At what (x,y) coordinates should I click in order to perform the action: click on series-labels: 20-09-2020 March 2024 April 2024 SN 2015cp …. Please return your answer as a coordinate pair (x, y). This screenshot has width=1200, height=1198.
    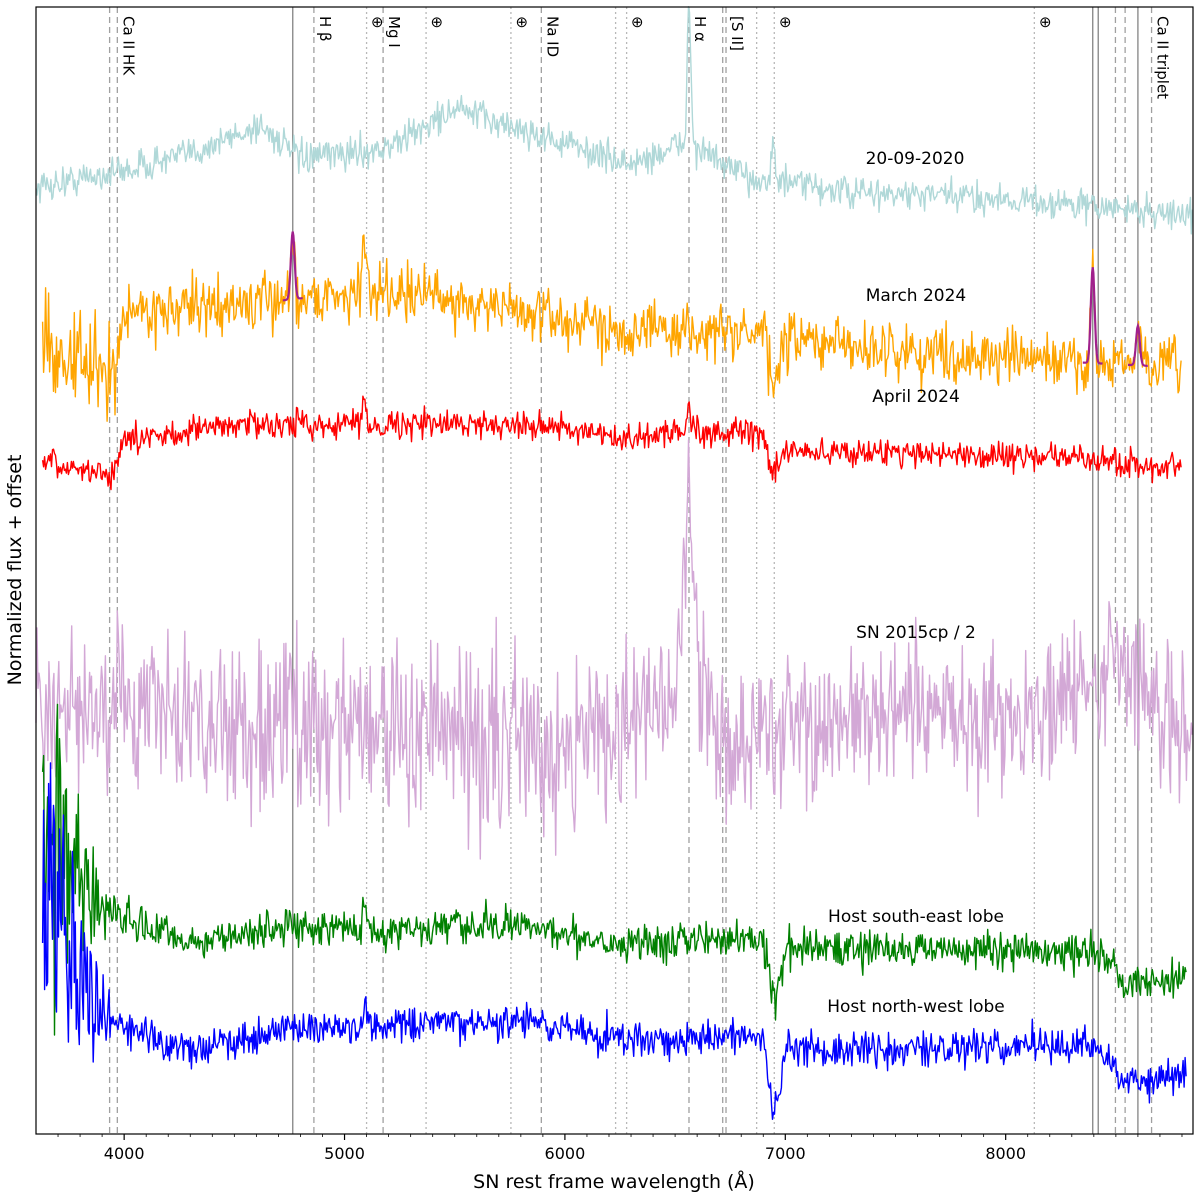
    Looking at the image, I should click on (916, 583).